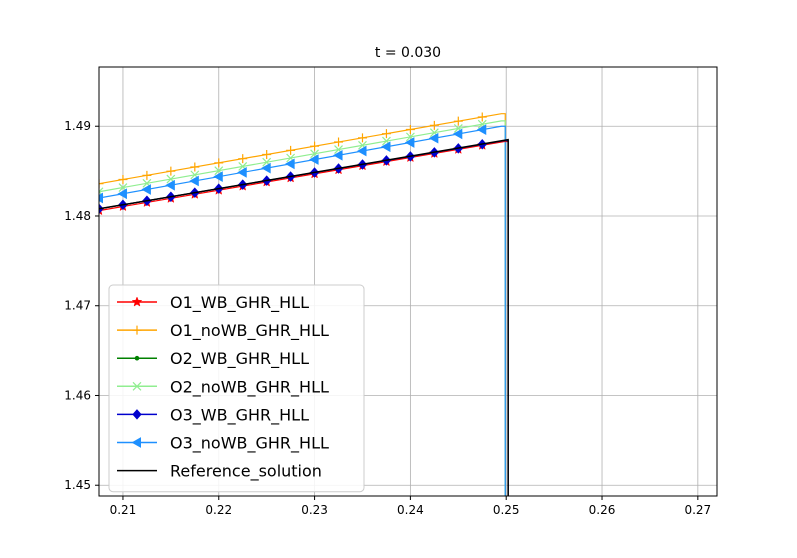 The width and height of the screenshot is (797, 558). I want to click on legend-label: O1_WB_GHR_HLL, so click(239, 303).